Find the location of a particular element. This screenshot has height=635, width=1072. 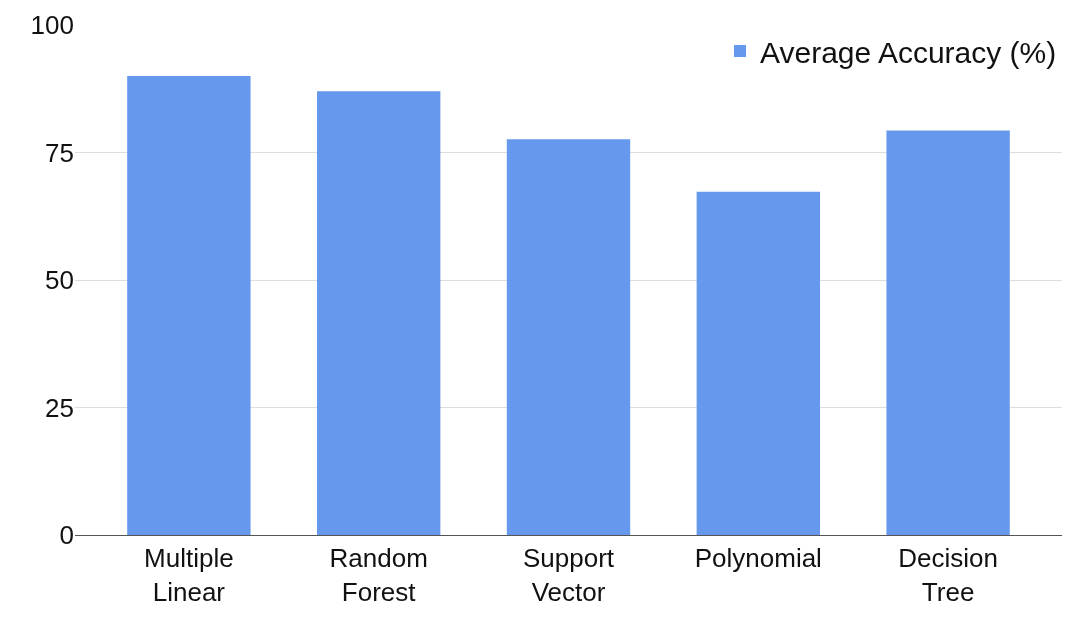

x-tick-label: Polynomial is located at coordinates (758, 558).